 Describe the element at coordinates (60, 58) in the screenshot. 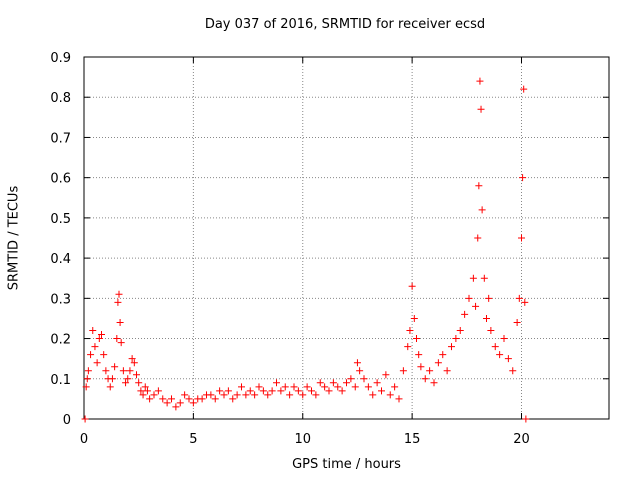

I see `y-tick-label: 0.9` at that location.